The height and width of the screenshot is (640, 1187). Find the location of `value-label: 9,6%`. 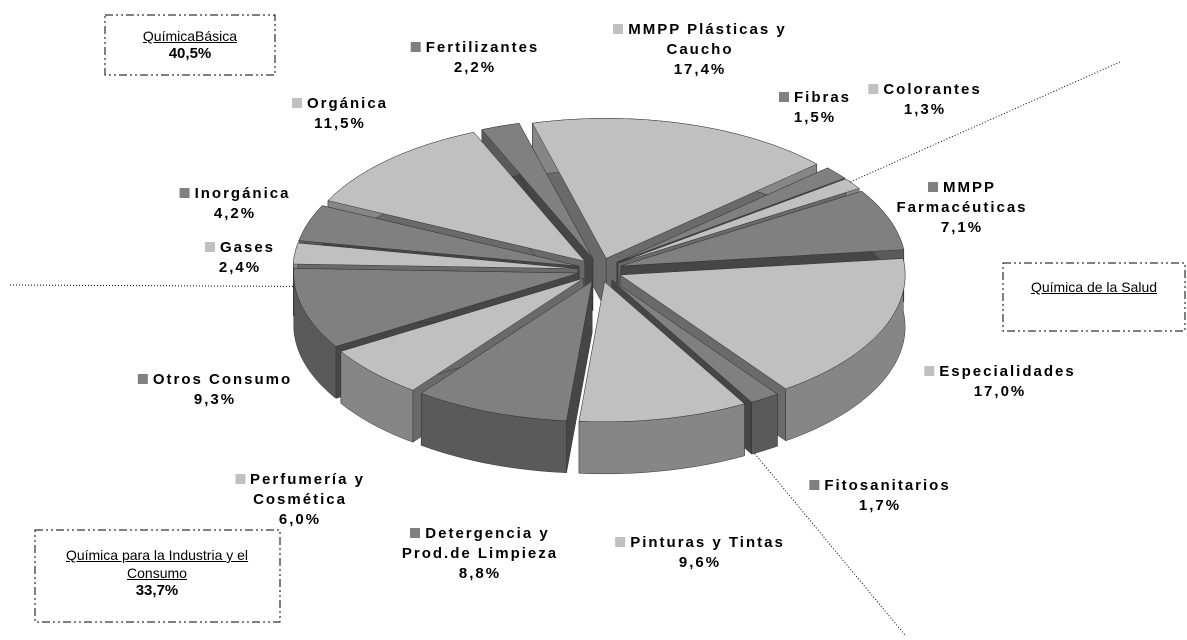

value-label: 9,6% is located at coordinates (700, 562).